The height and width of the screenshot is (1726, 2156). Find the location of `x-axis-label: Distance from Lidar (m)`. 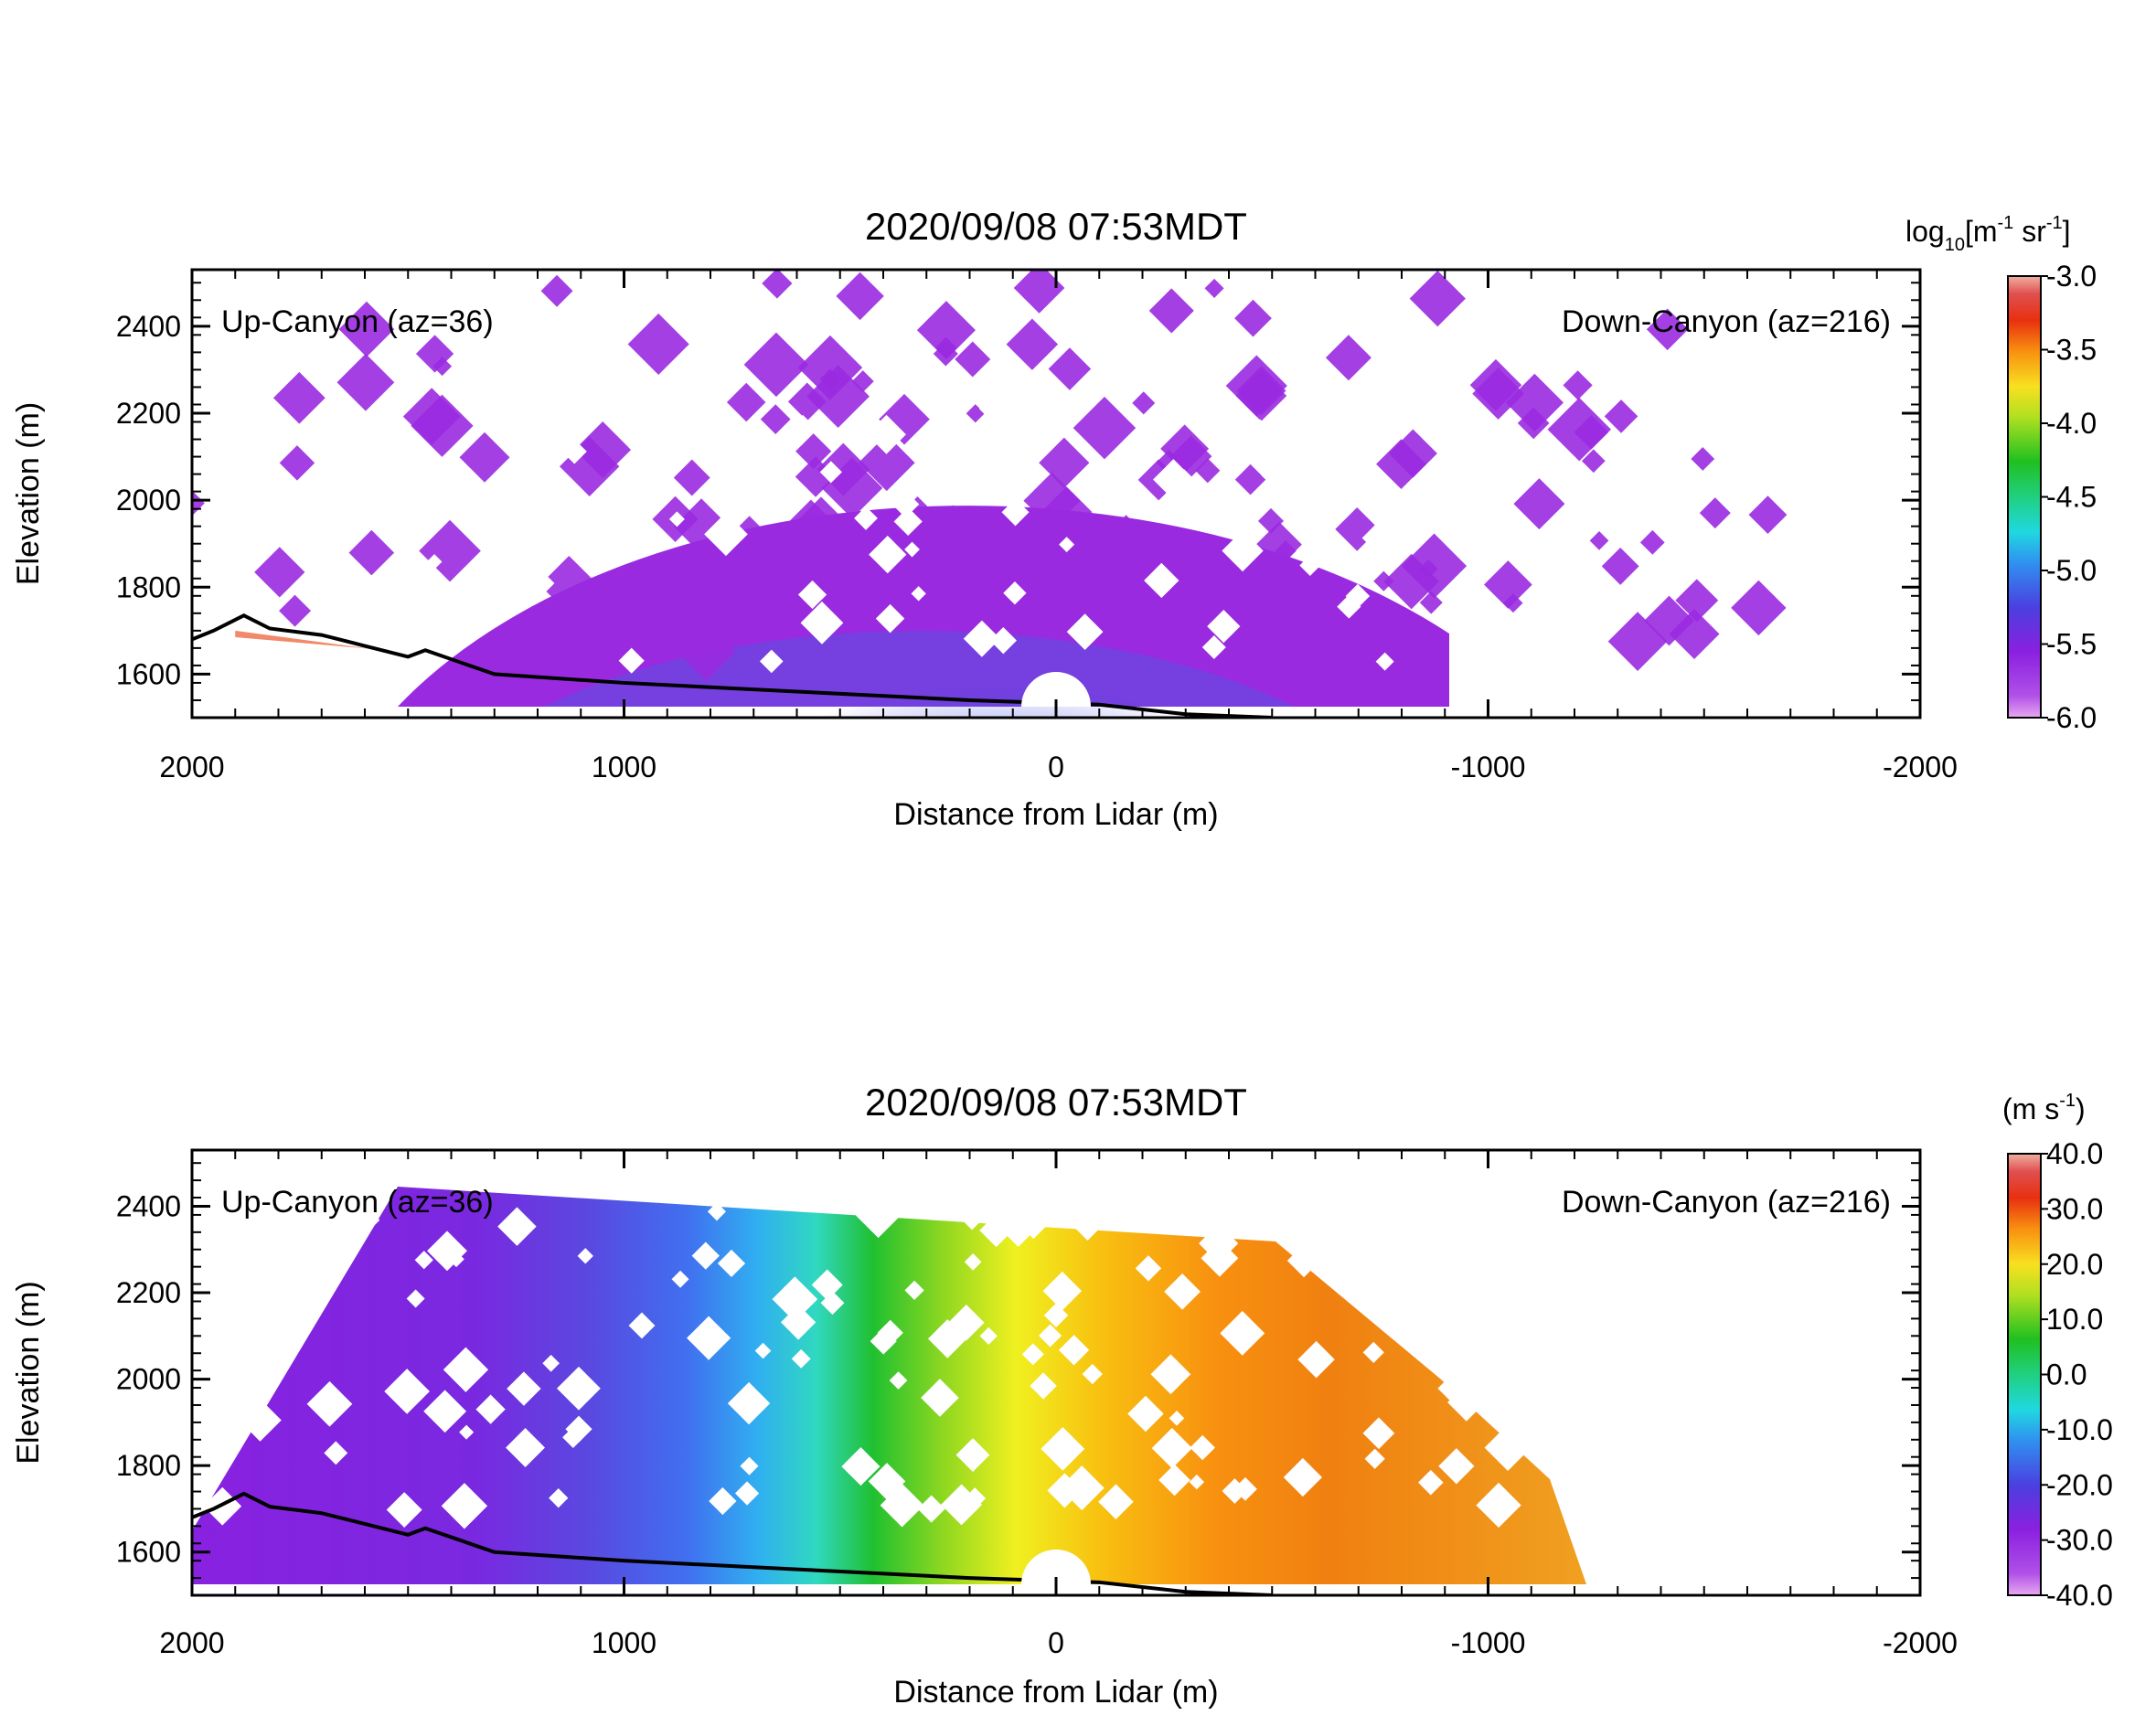

x-axis-label: Distance from Lidar (m) is located at coordinates (1055, 1692).